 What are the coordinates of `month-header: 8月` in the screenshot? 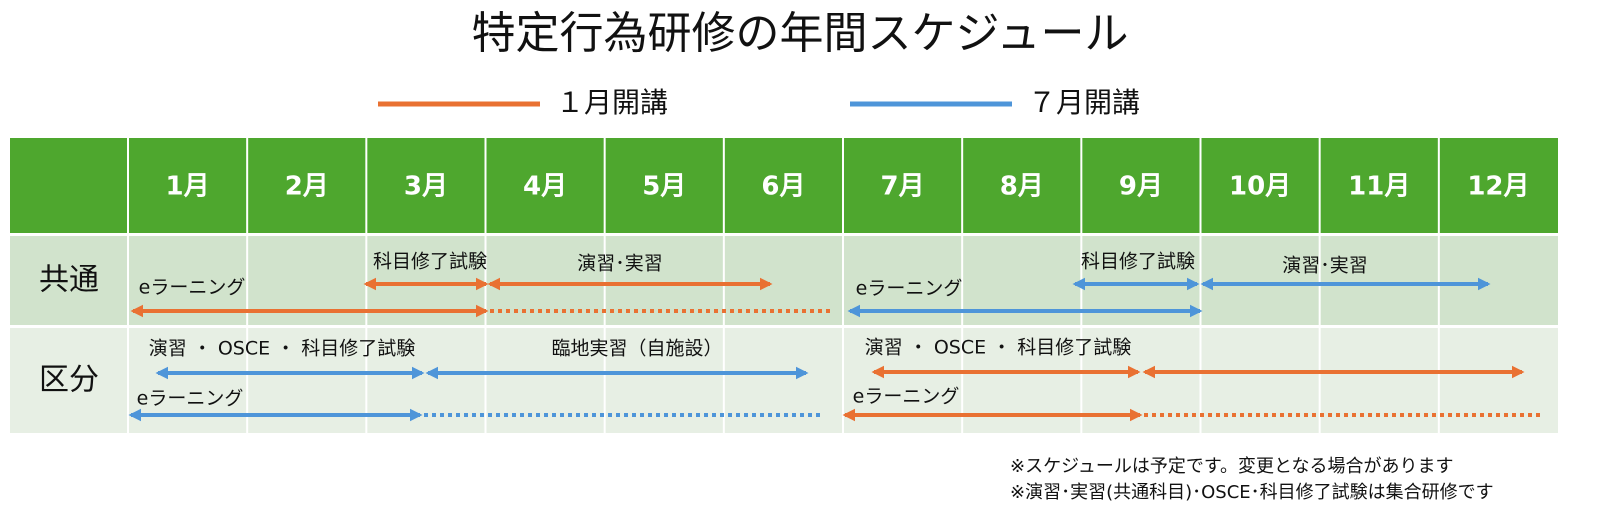 It's located at (1022, 187).